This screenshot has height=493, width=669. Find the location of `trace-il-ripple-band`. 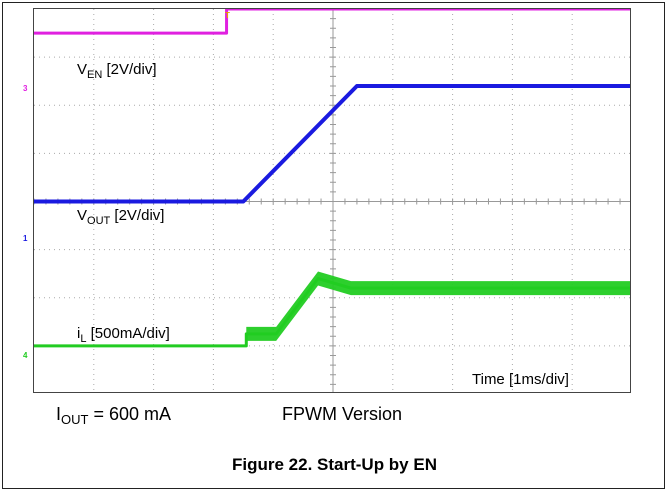

trace-il-ripple-band is located at coordinates (438, 306).